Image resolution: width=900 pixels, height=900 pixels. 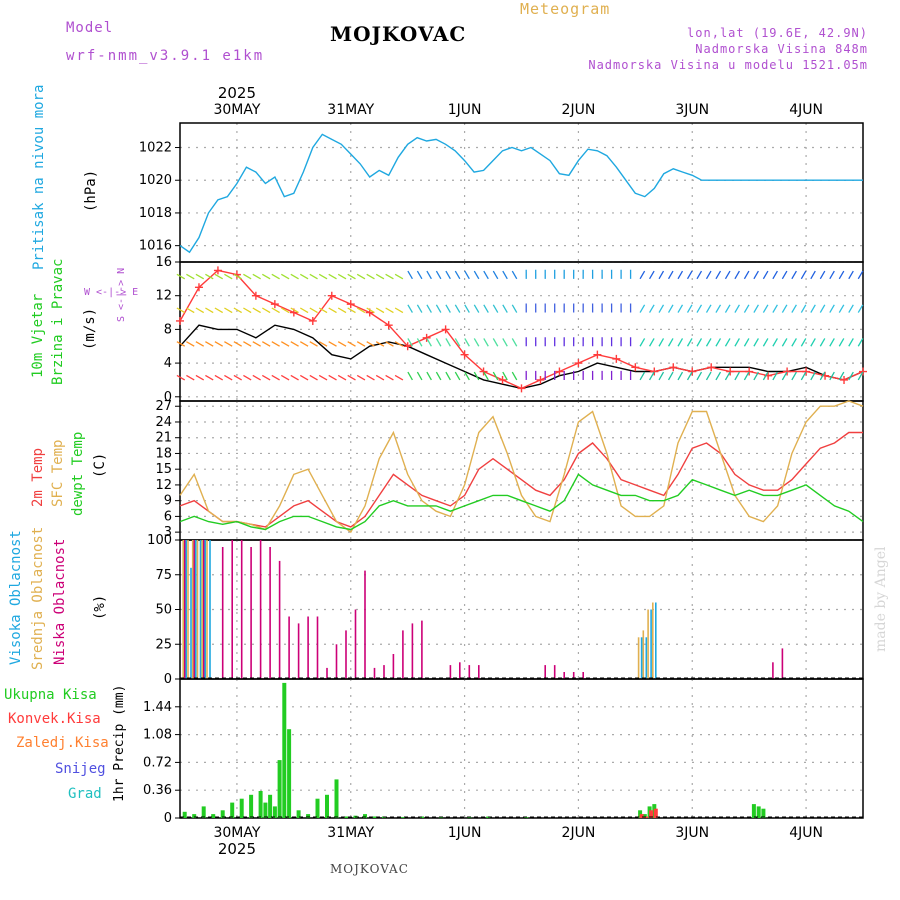 What do you see at coordinates (881, 599) in the screenshot?
I see `credit: made by Angel` at bounding box center [881, 599].